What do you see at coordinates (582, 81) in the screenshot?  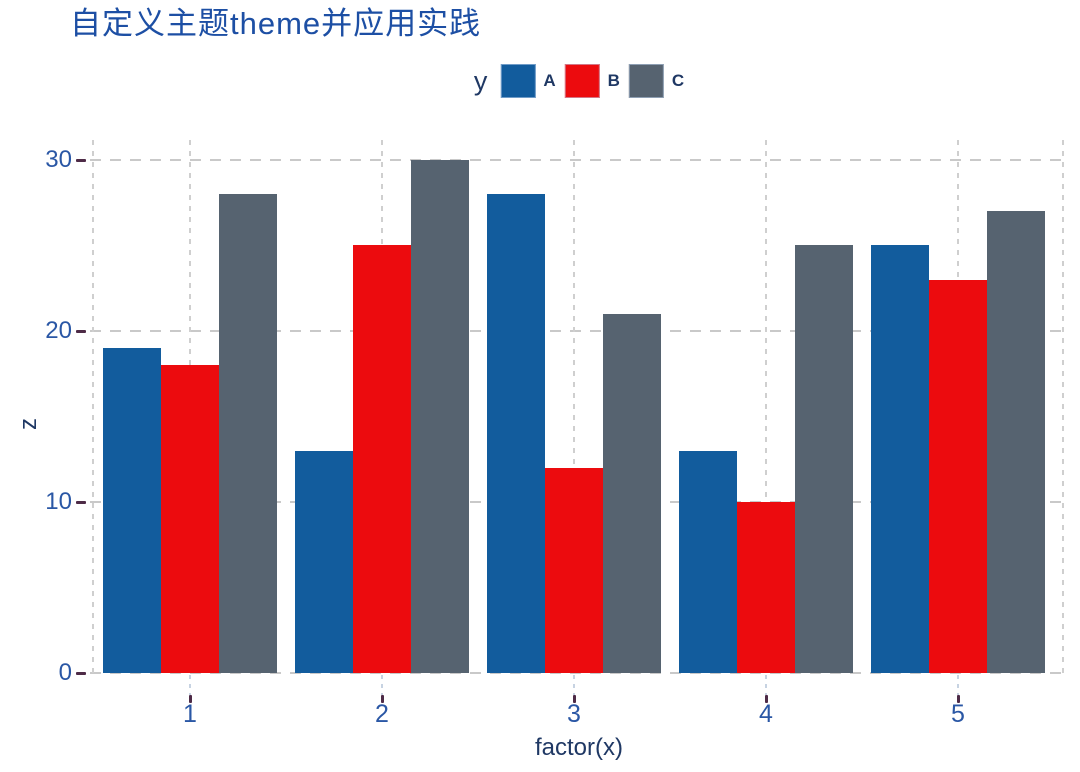 I see `legend-swatch-b` at bounding box center [582, 81].